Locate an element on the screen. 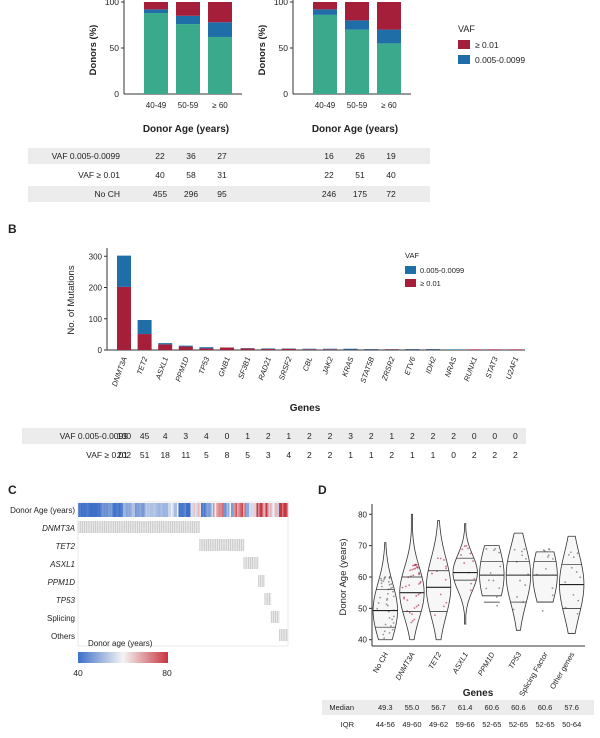 The height and width of the screenshot is (738, 600). violin-body is located at coordinates (385, 591).